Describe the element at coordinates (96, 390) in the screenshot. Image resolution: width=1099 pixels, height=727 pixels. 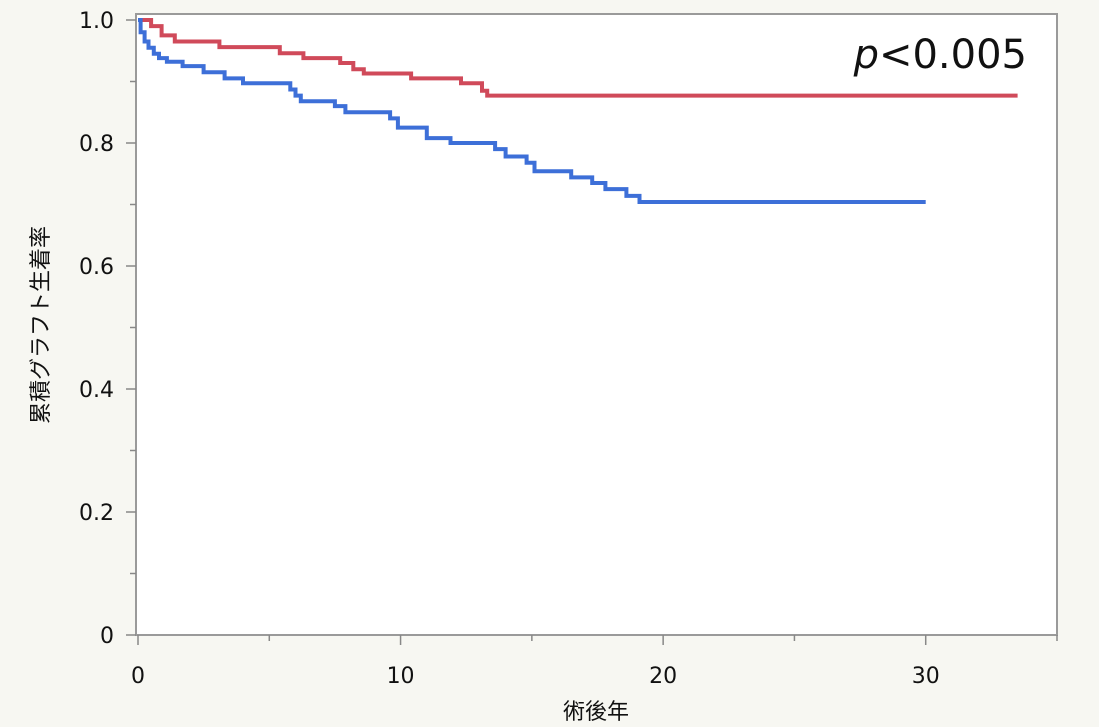
I see `y-tick-label: 0.4` at that location.